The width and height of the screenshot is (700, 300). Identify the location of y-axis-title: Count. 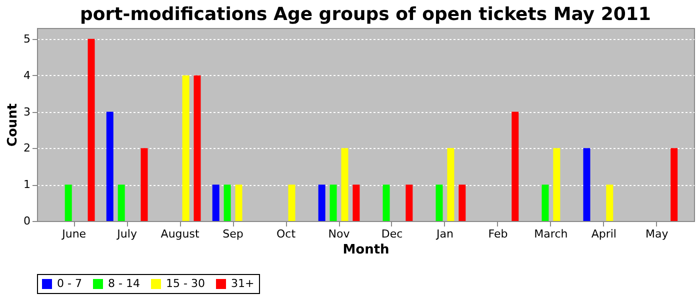
(13, 125).